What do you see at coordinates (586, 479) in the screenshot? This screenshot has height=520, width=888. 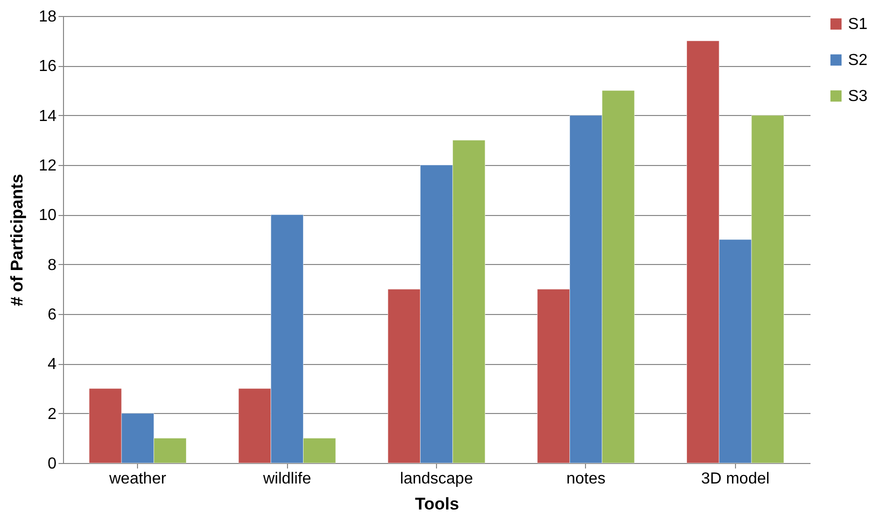 I see `x-tick-label: notes` at bounding box center [586, 479].